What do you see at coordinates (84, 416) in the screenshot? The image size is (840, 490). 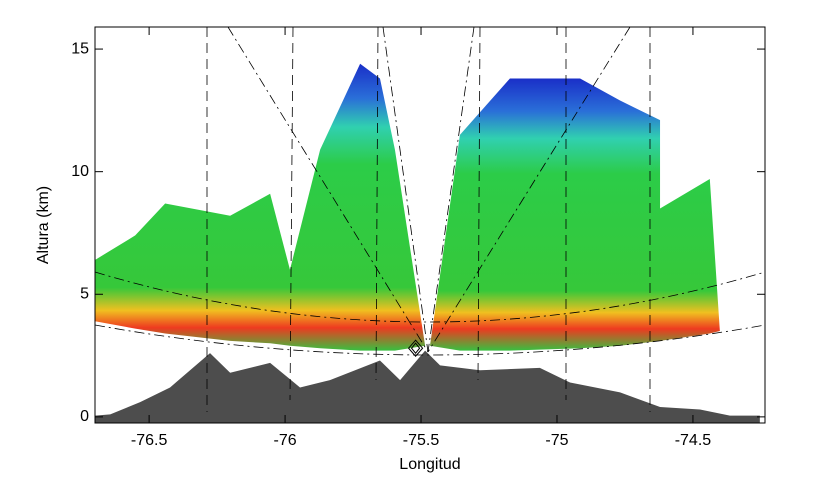 I see `y-tick-label: 0` at bounding box center [84, 416].